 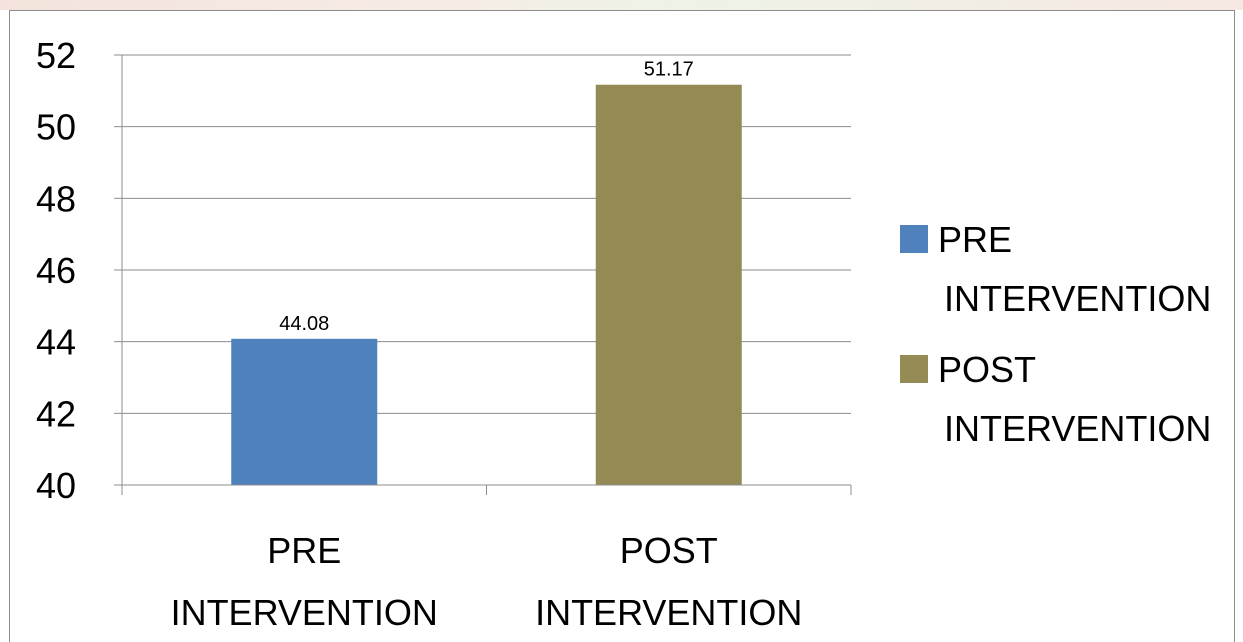 What do you see at coordinates (668, 612) in the screenshot?
I see `category-label-1-line-1: INTERVENTION` at bounding box center [668, 612].